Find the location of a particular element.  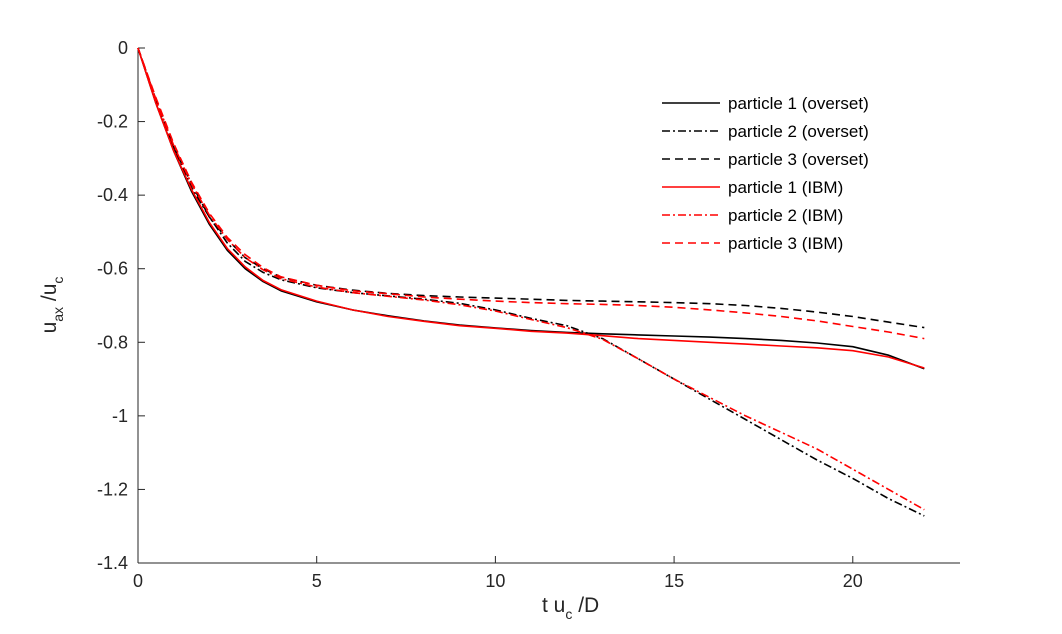

svg-text: uax /uc is located at coordinates (52, 305).